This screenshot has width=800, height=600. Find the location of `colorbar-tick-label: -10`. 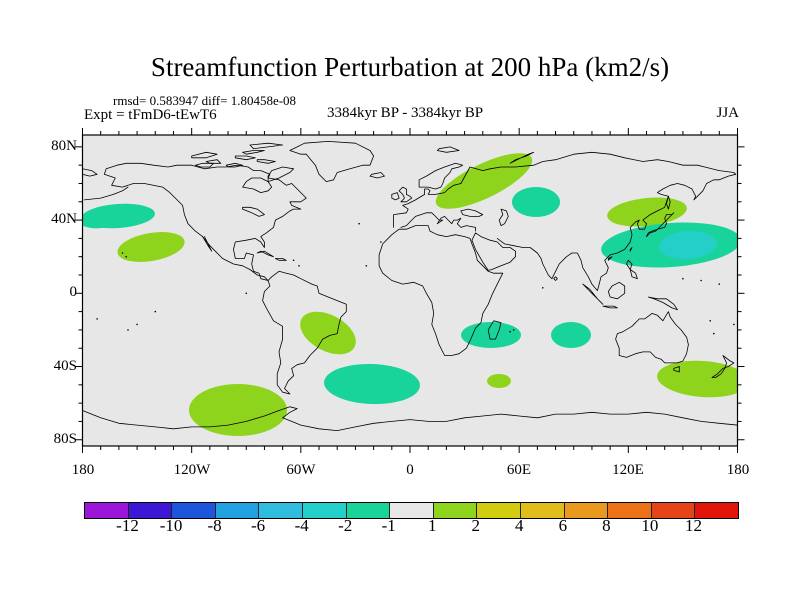

colorbar-tick-label: -10 is located at coordinates (171, 525).